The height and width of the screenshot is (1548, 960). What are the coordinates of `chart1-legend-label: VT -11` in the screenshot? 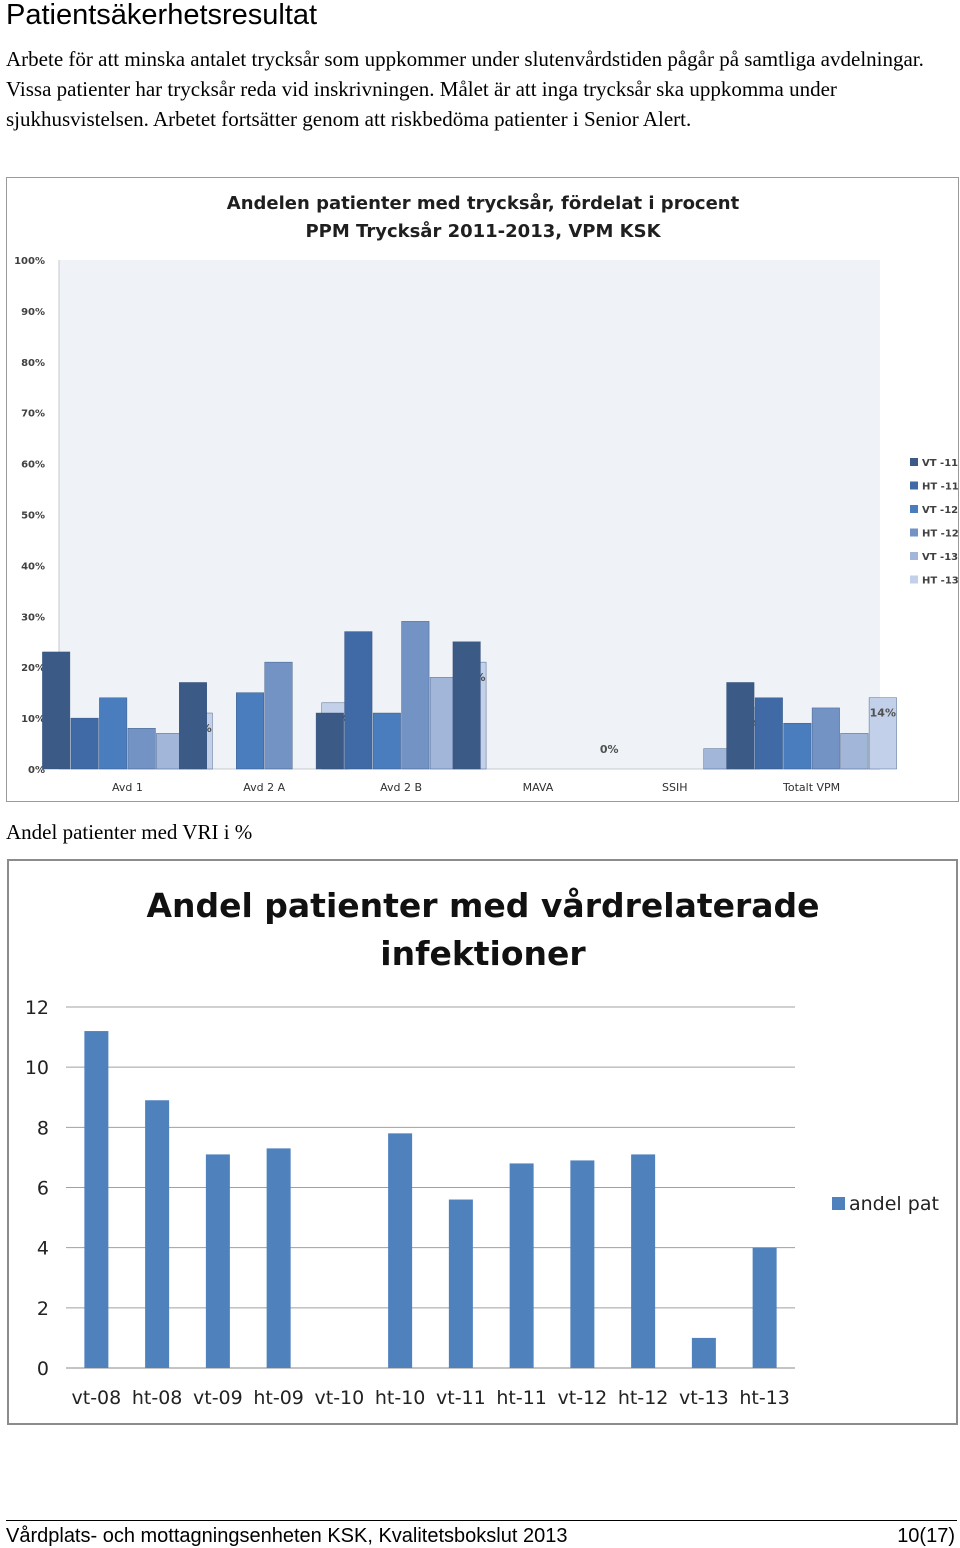 It's located at (940, 463).